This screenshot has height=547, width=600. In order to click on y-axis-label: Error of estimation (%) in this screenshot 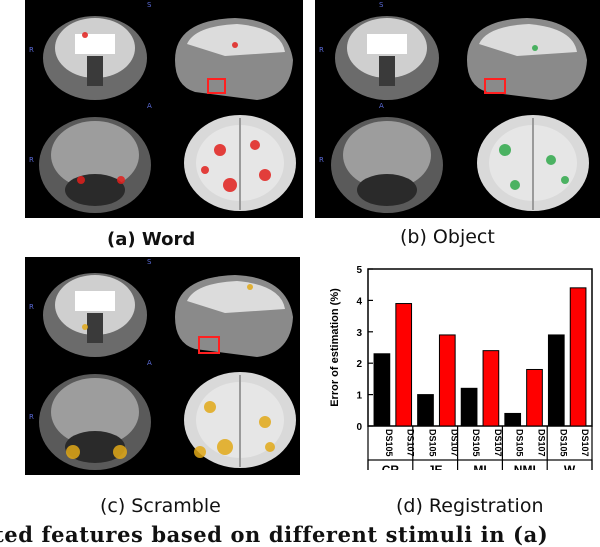, I will do `click(335, 347)`.